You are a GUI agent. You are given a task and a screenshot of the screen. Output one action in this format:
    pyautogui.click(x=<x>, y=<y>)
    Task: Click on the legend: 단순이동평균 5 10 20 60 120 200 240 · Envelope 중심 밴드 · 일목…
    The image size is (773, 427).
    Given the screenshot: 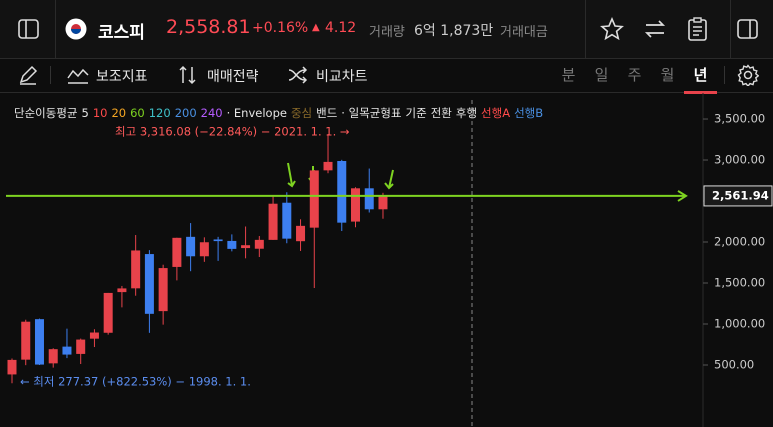 What is the action you would take?
    pyautogui.click(x=280, y=113)
    